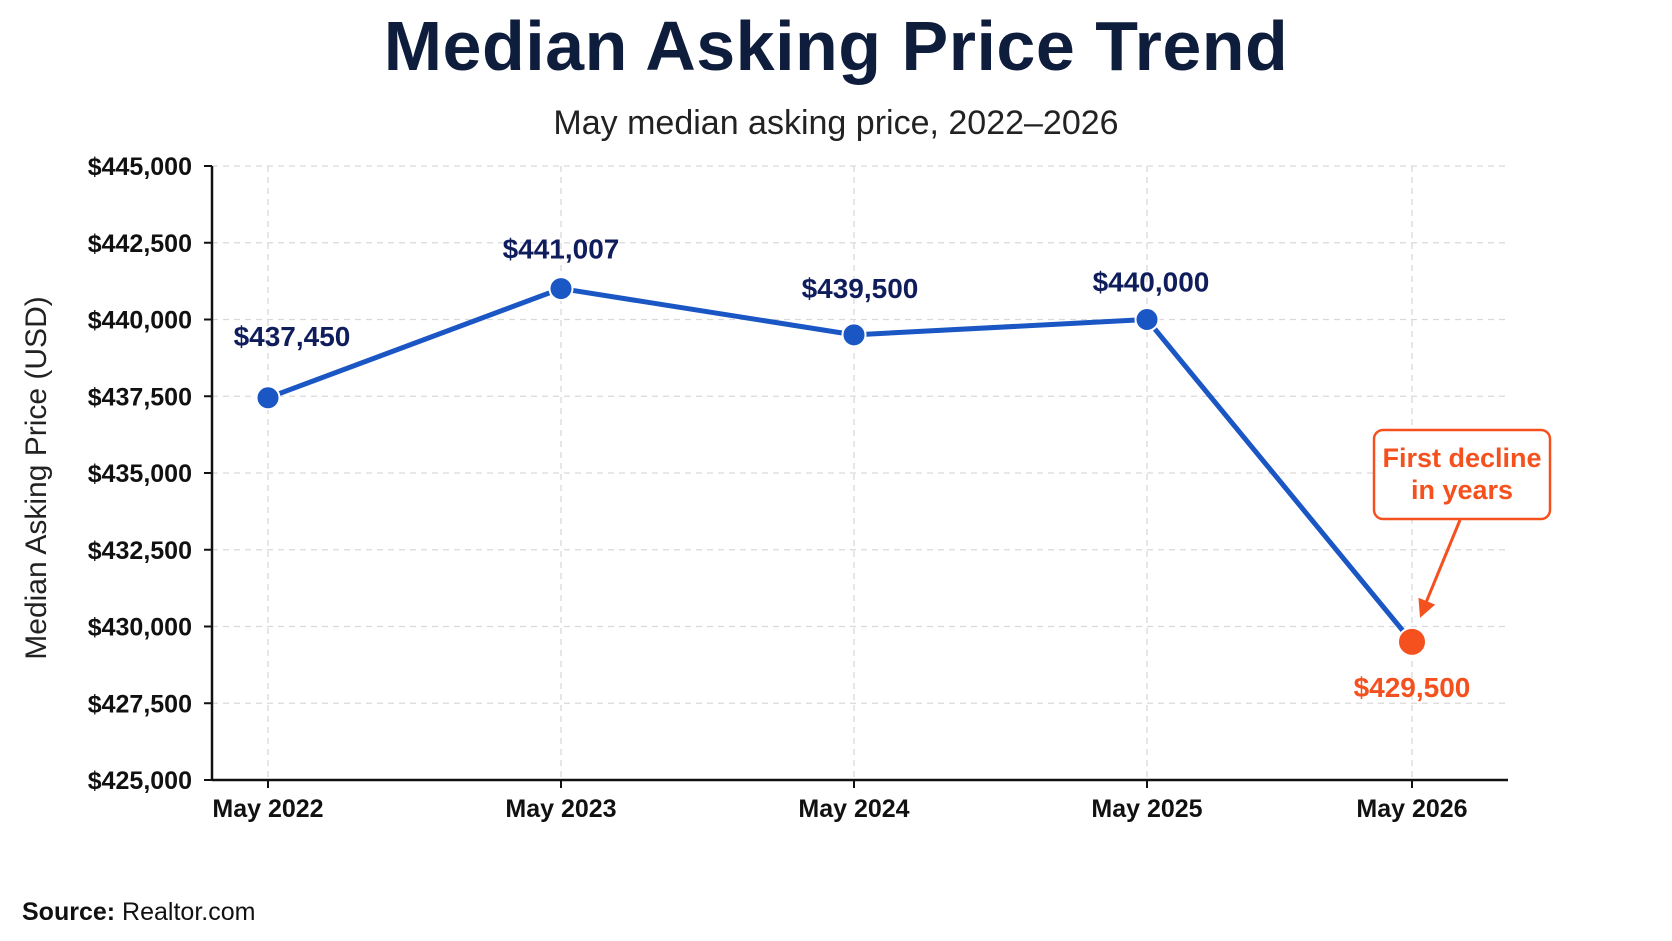 The image size is (1672, 941). I want to click on annotation-box, so click(1462, 474).